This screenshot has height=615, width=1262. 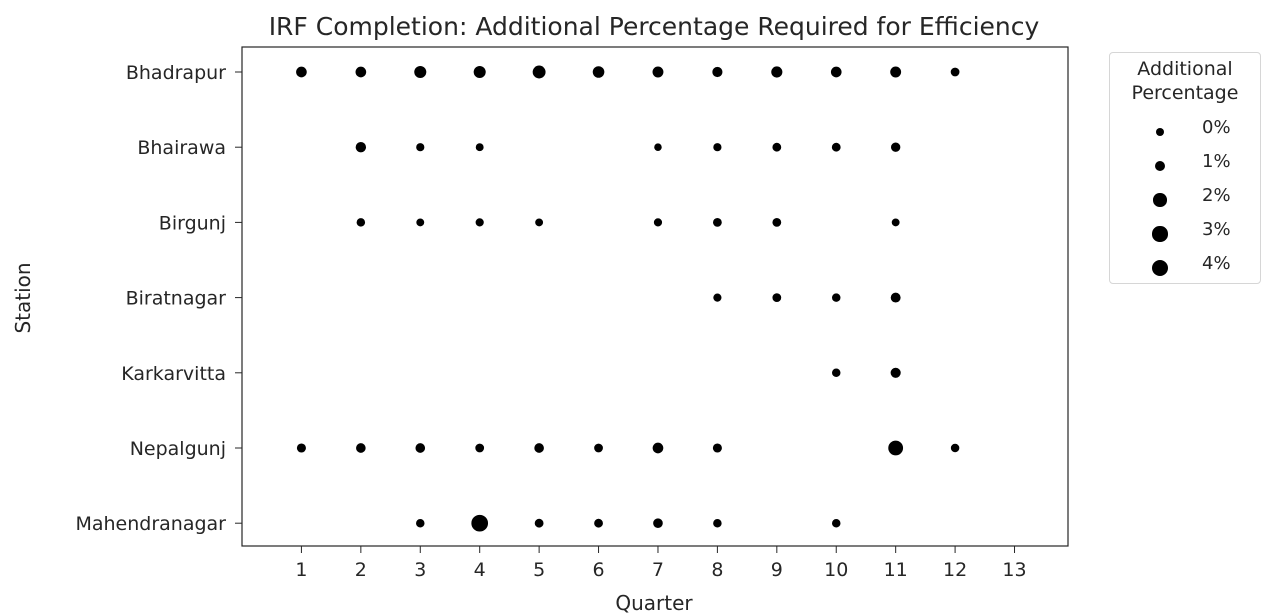 I want to click on legend-title-line-2: Percentage, so click(x=1185, y=93).